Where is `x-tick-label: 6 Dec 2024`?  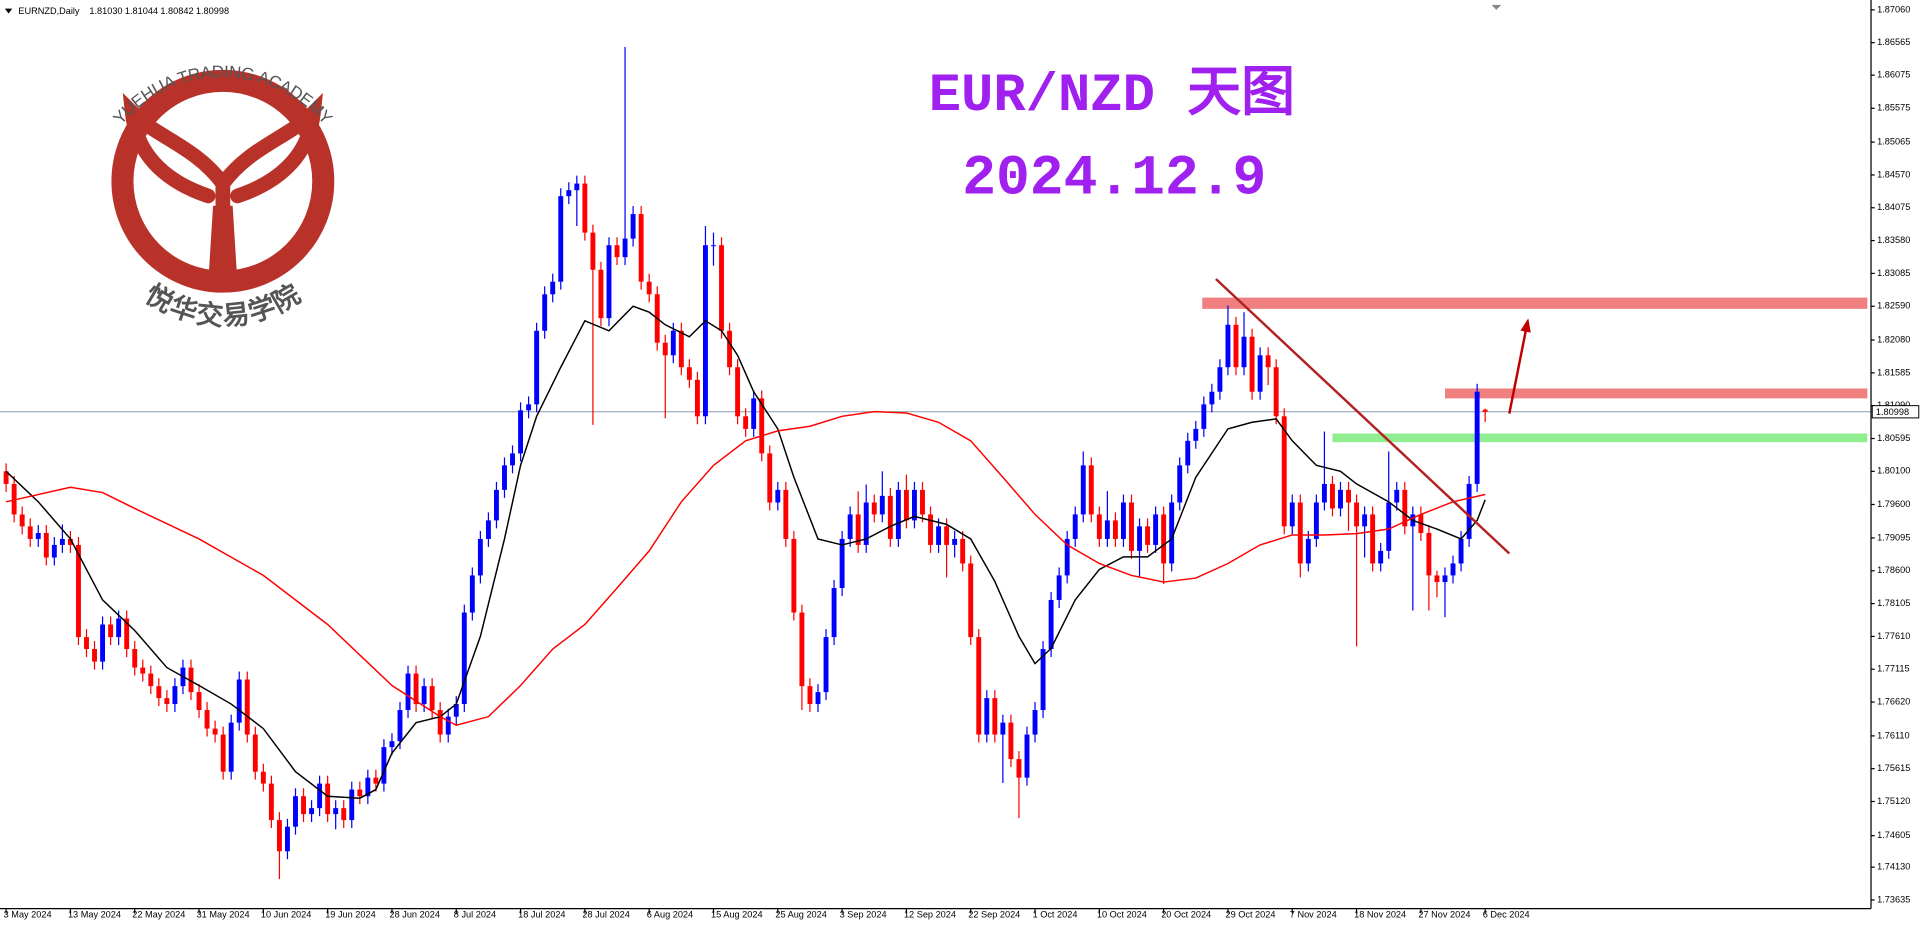
x-tick-label: 6 Dec 2024 is located at coordinates (1506, 915).